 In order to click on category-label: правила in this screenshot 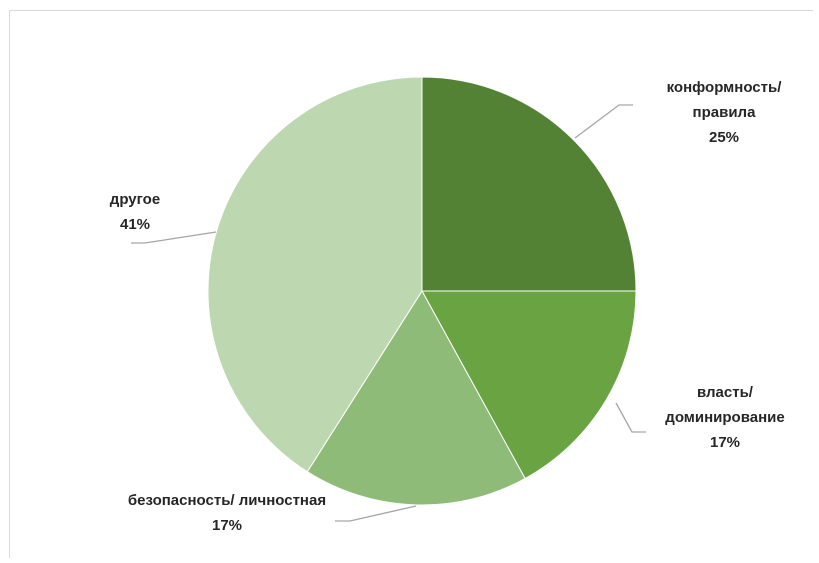, I will do `click(725, 112)`.